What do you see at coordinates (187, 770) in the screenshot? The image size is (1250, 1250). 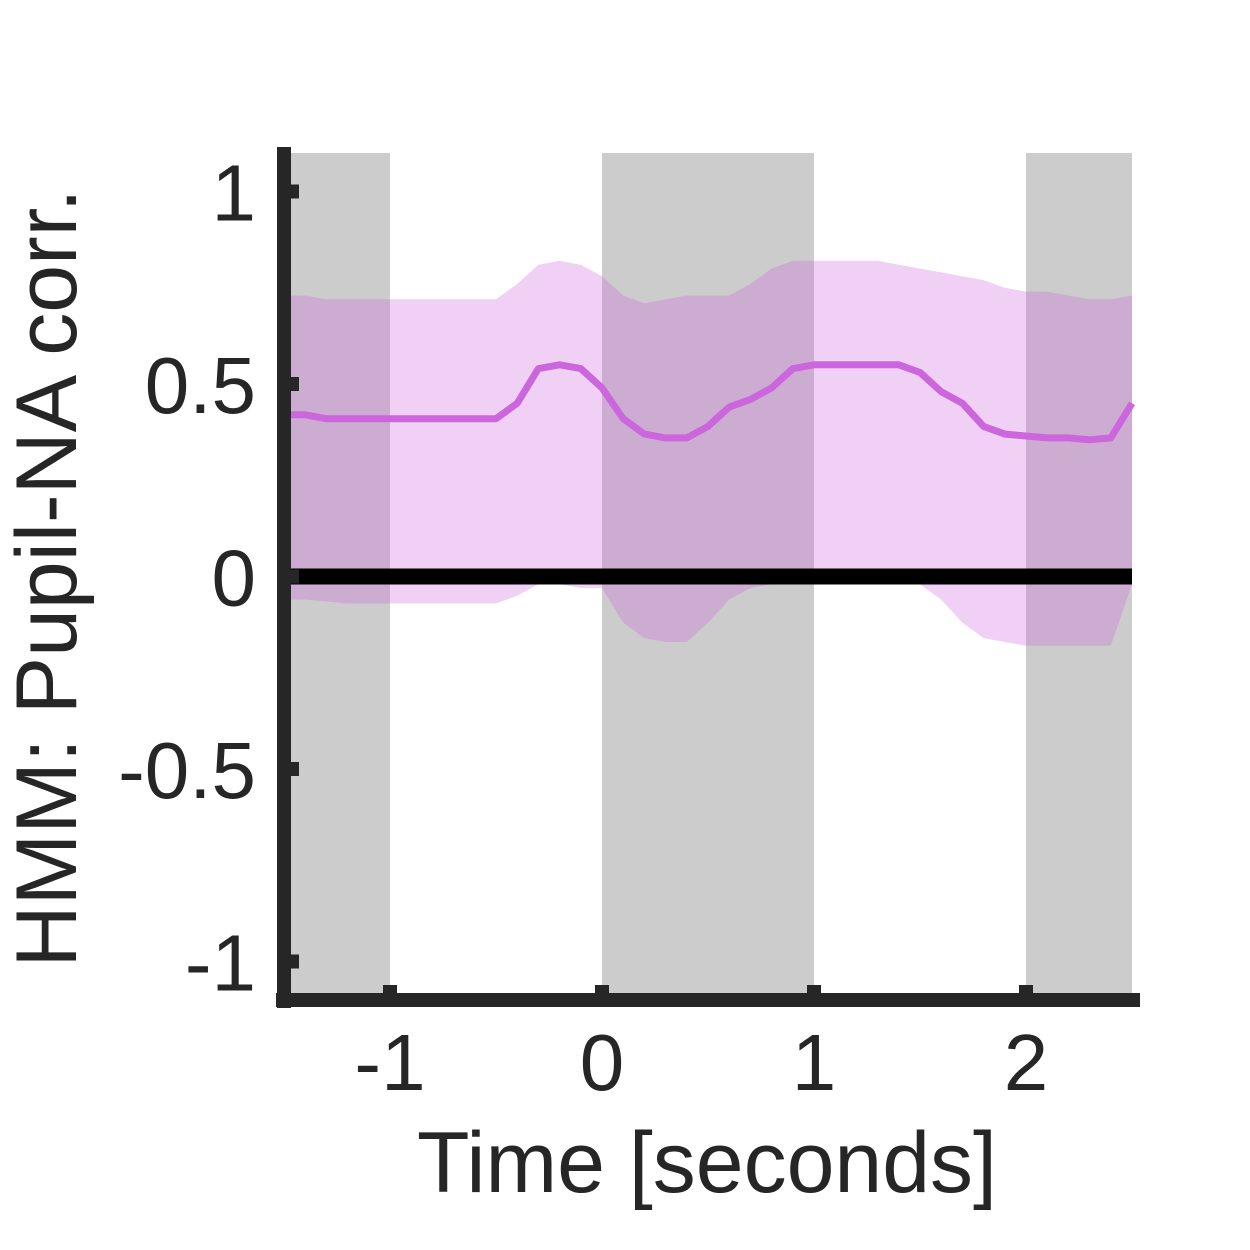 I see `y-tick-label-2: -0.5` at bounding box center [187, 770].